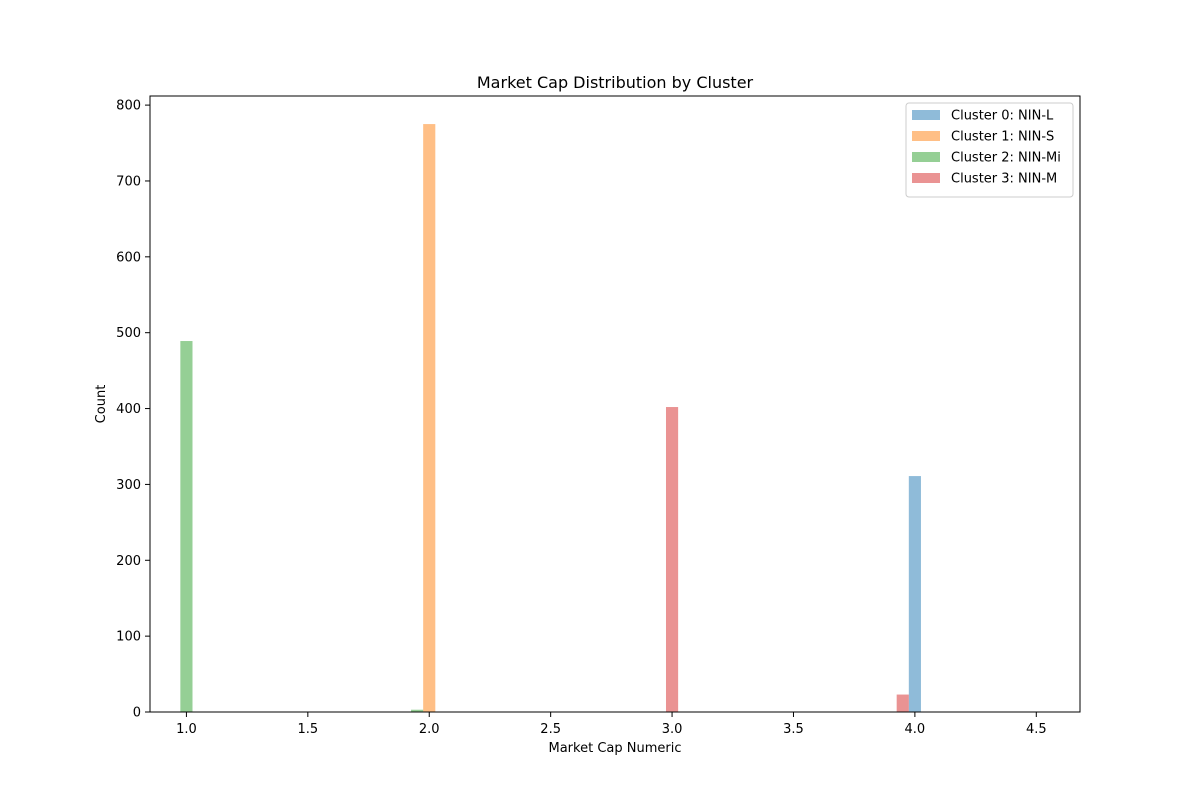 This screenshot has height=800, width=1200. What do you see at coordinates (1006, 158) in the screenshot?
I see `legend-label: Cluster 2: NIN-Mi` at bounding box center [1006, 158].